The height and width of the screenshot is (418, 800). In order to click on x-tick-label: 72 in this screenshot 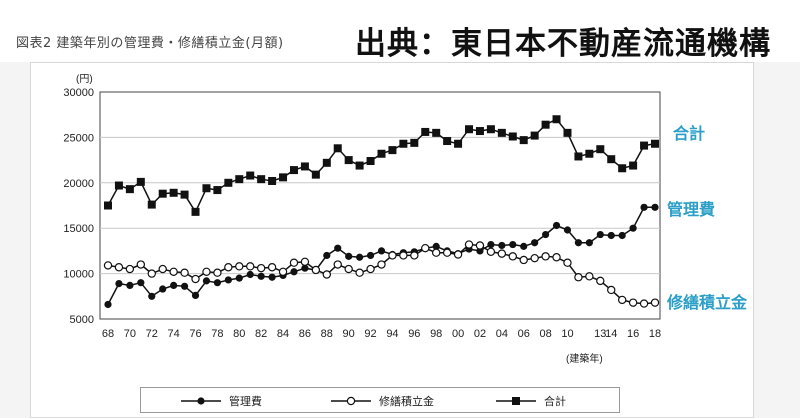, I will do `click(152, 334)`.